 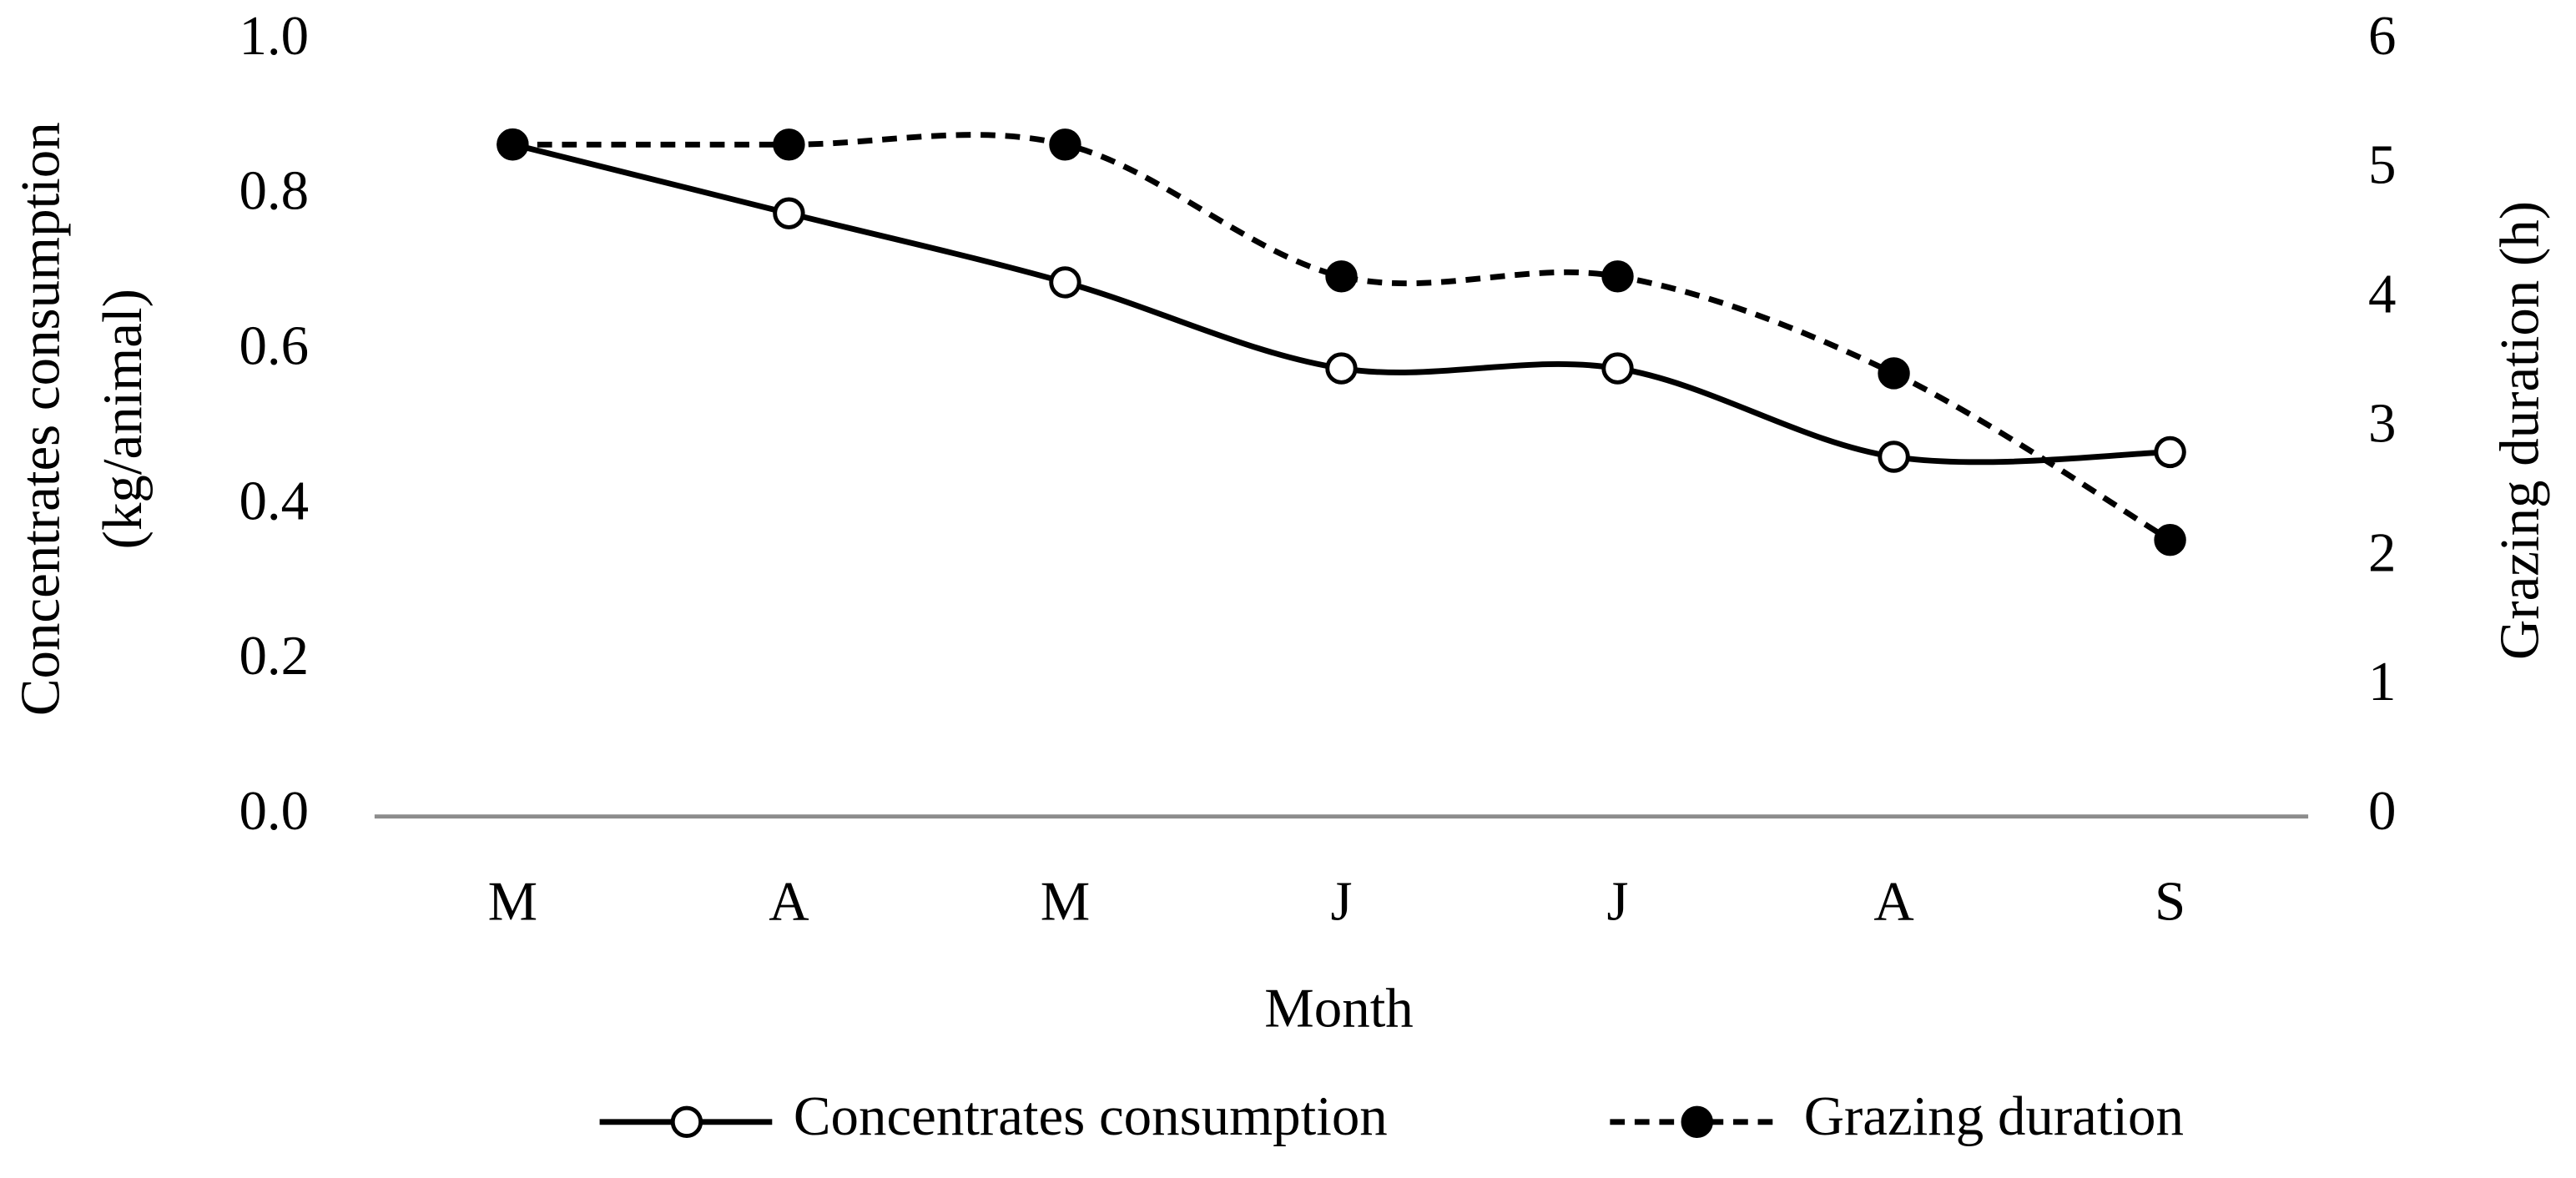 What do you see at coordinates (274, 345) in the screenshot?
I see `y-tick-label: 0.6` at bounding box center [274, 345].